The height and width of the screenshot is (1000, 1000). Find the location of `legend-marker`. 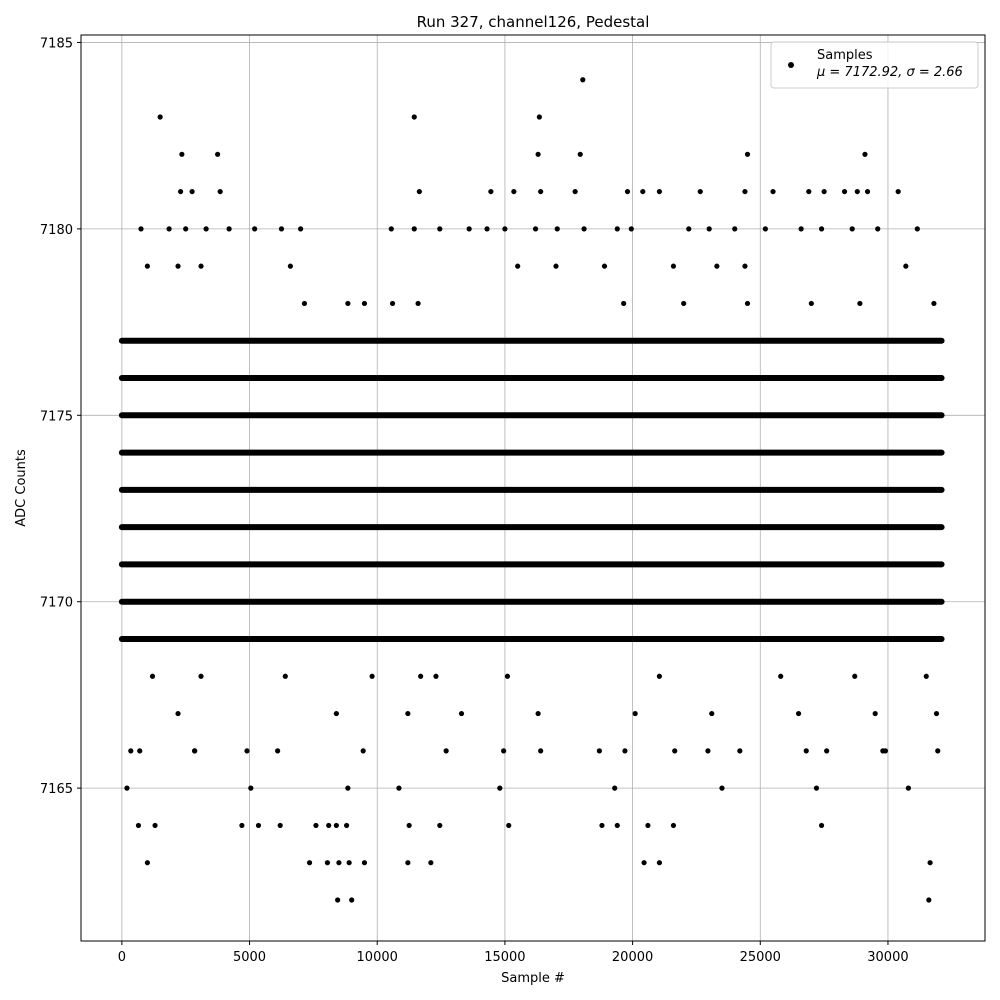

legend-marker is located at coordinates (791, 65).